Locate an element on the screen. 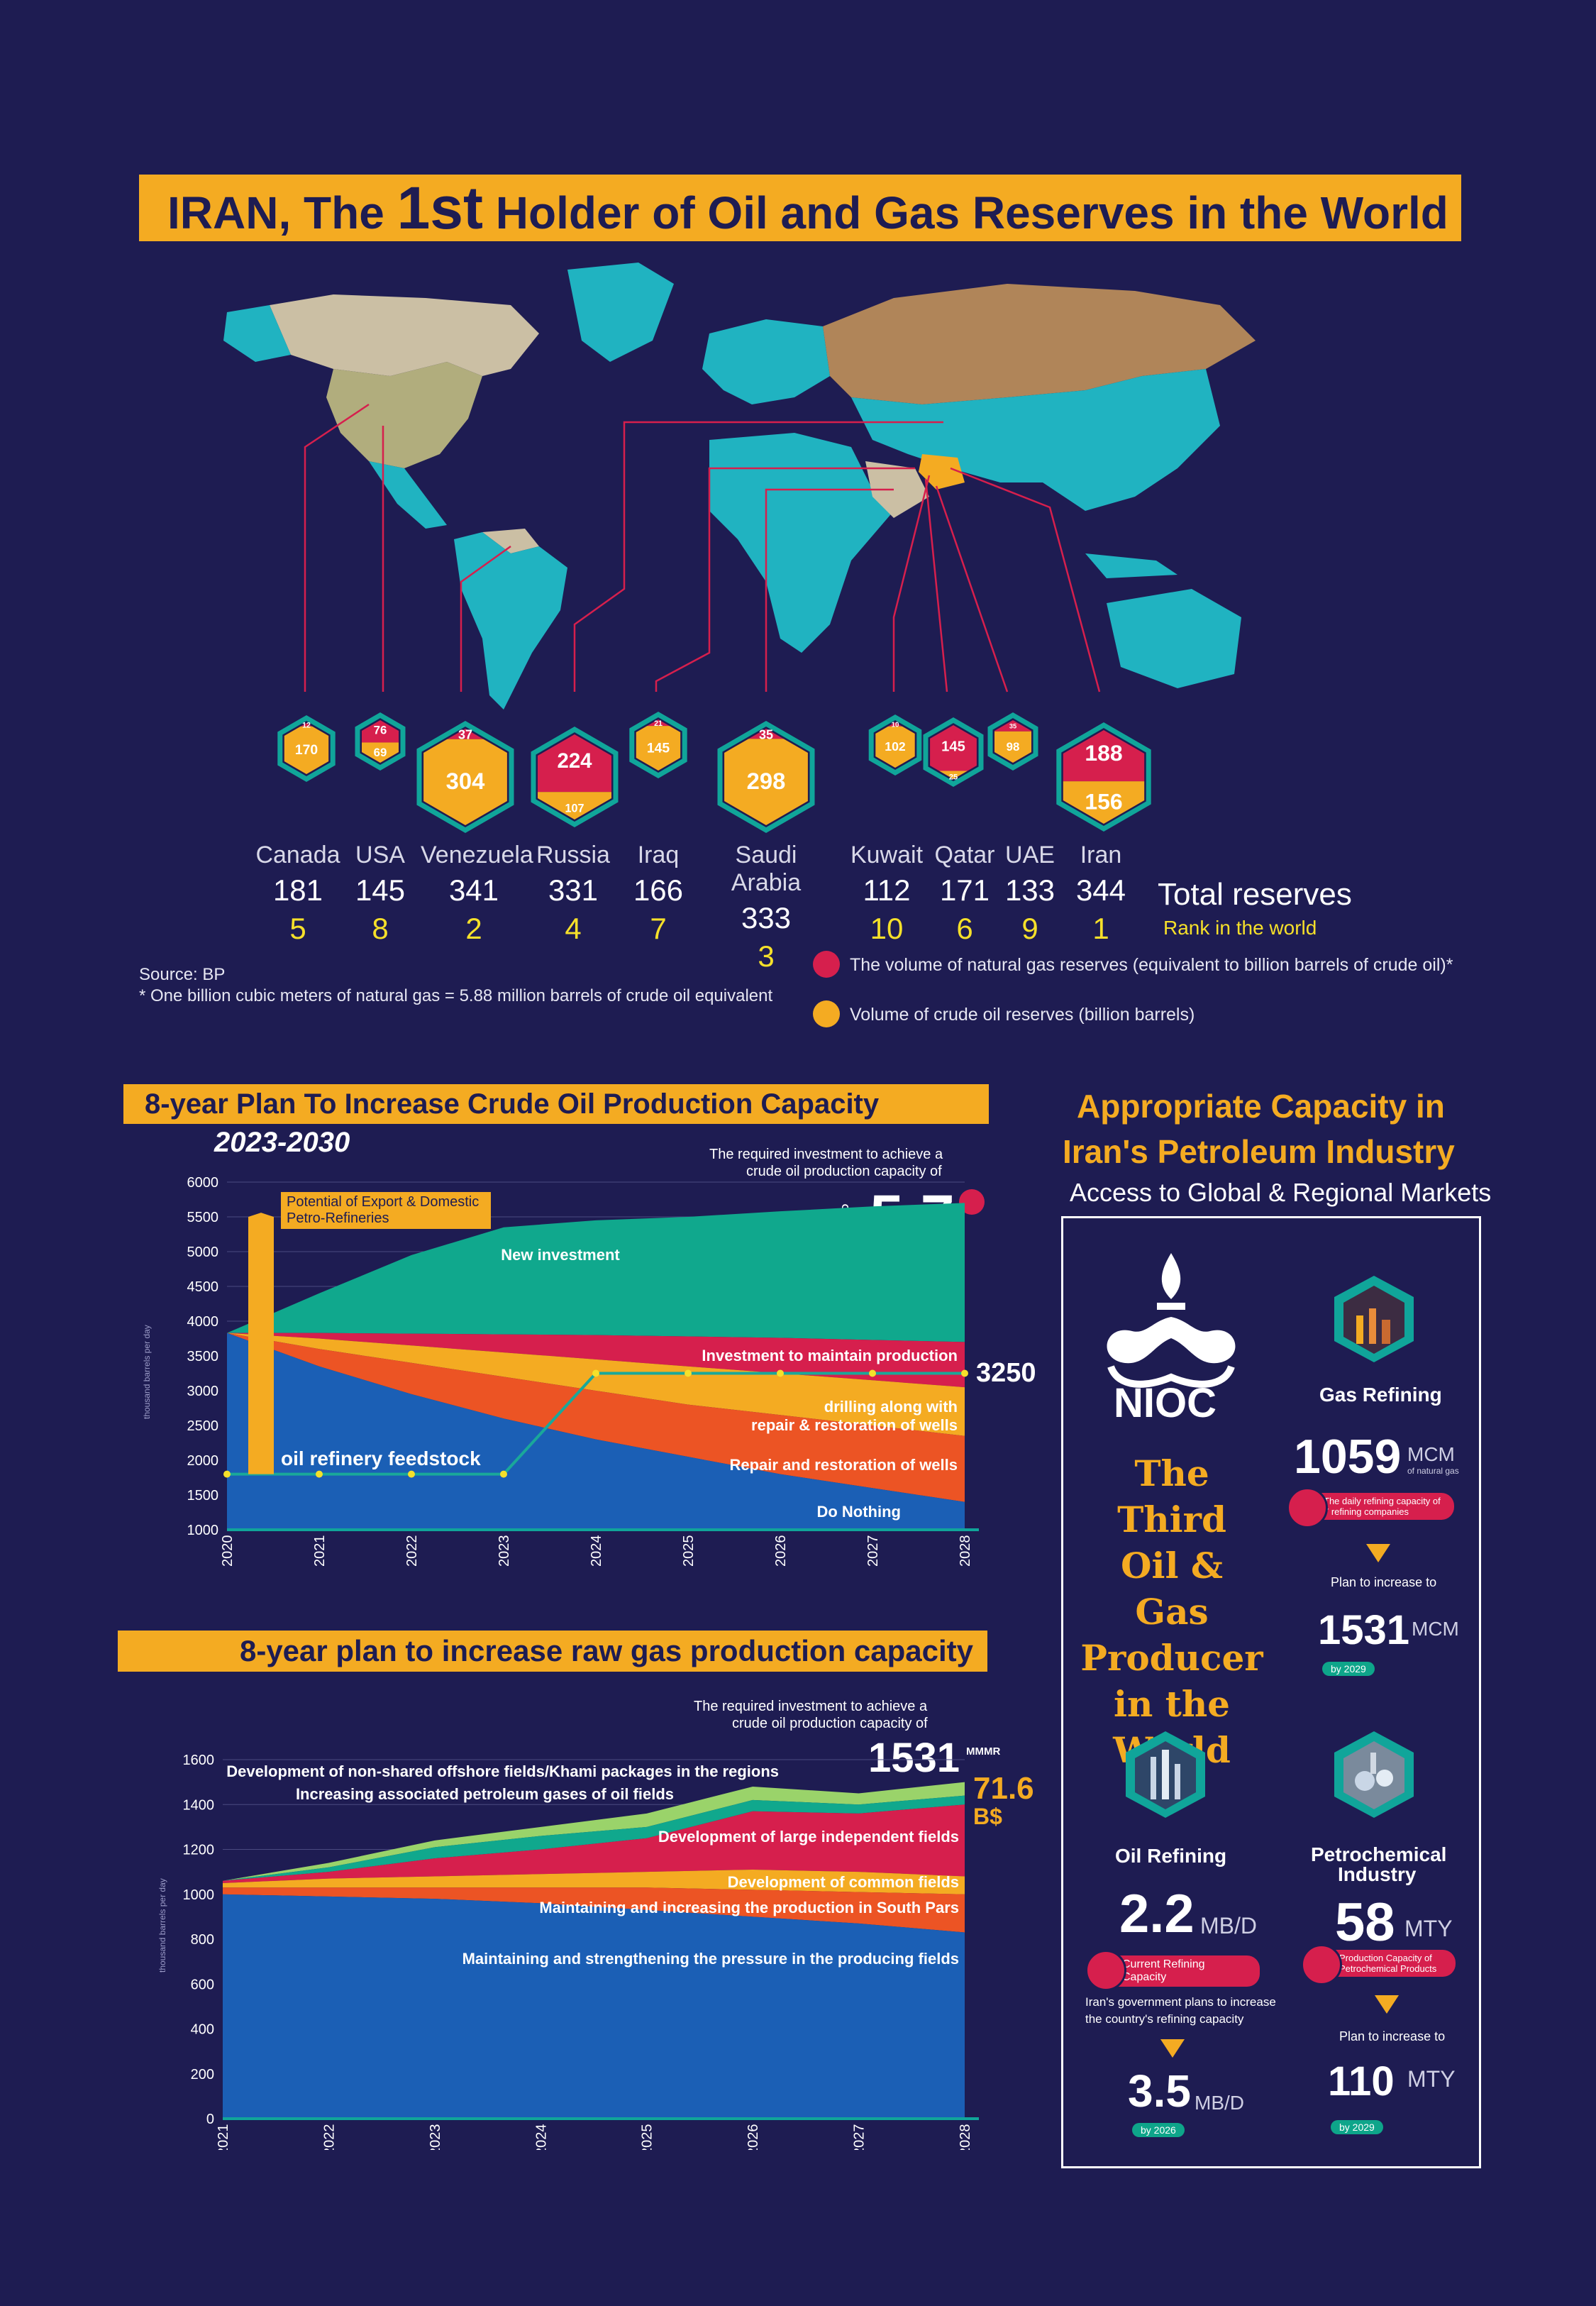  country-total: 166 is located at coordinates (658, 890).